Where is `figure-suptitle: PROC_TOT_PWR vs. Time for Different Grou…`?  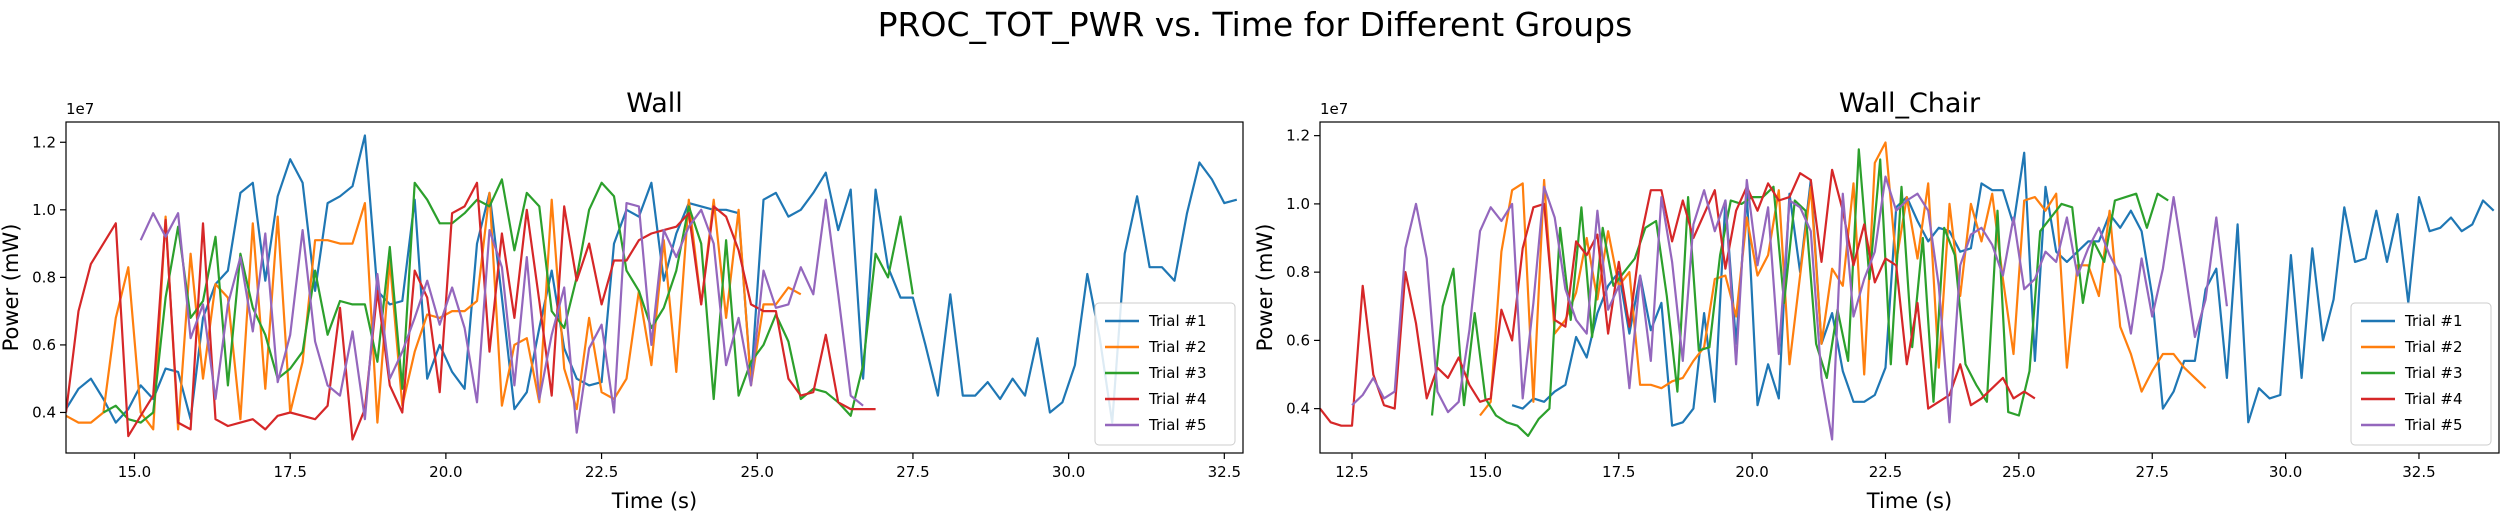
figure-suptitle: PROC_TOT_PWR vs. Time for Different Grou… is located at coordinates (1255, 24).